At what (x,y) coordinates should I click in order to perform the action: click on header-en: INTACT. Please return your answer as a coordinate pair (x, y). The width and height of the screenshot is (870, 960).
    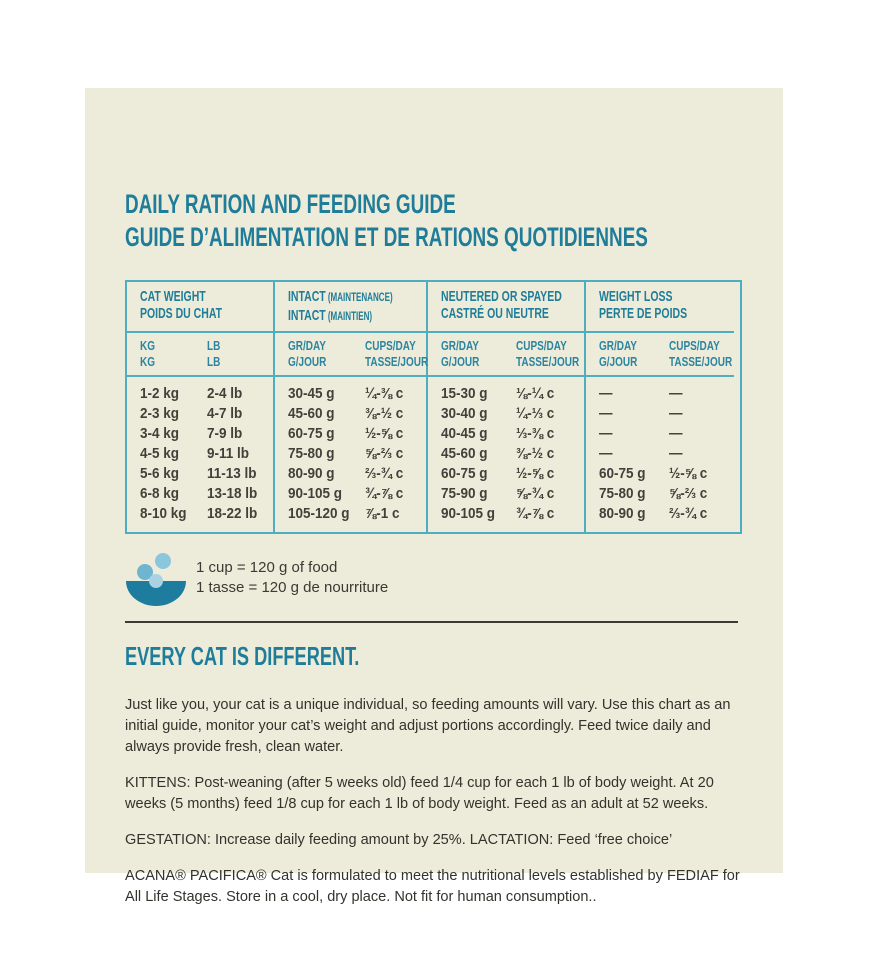
    Looking at the image, I should click on (307, 297).